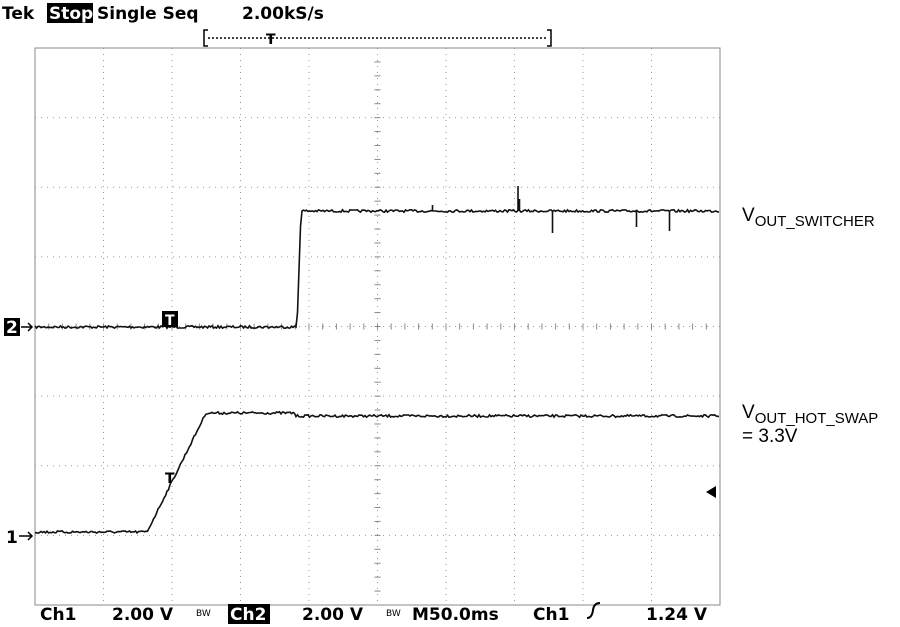  What do you see at coordinates (148, 14) in the screenshot?
I see `mode: Single Seq` at bounding box center [148, 14].